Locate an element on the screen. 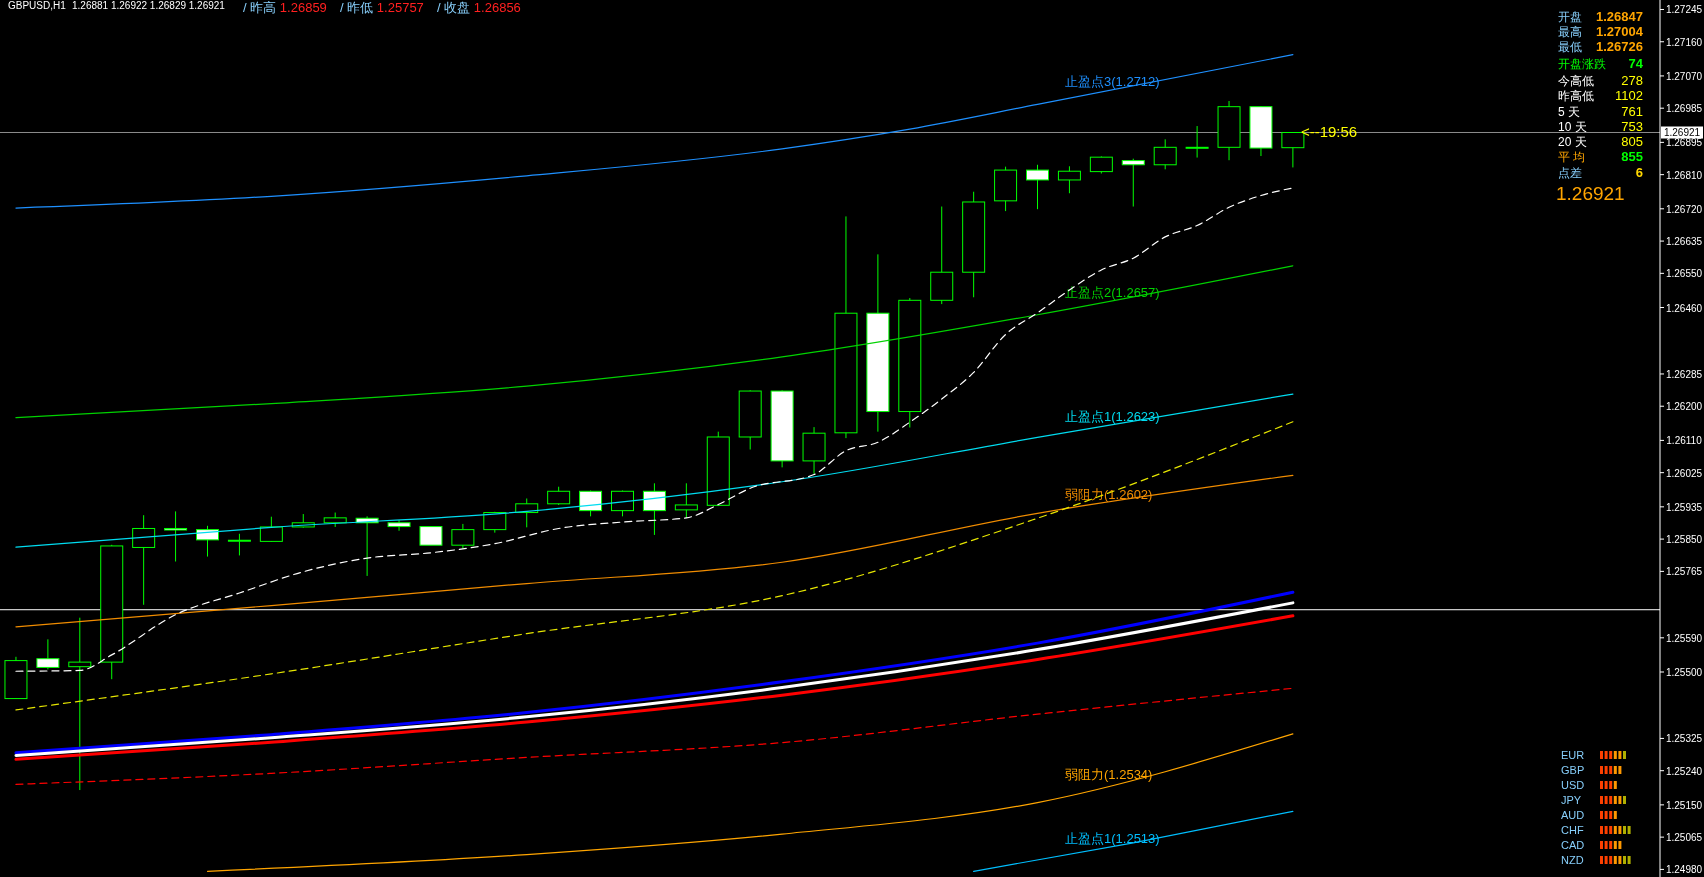  y-tick-label: 1.25850 is located at coordinates (1684, 540).